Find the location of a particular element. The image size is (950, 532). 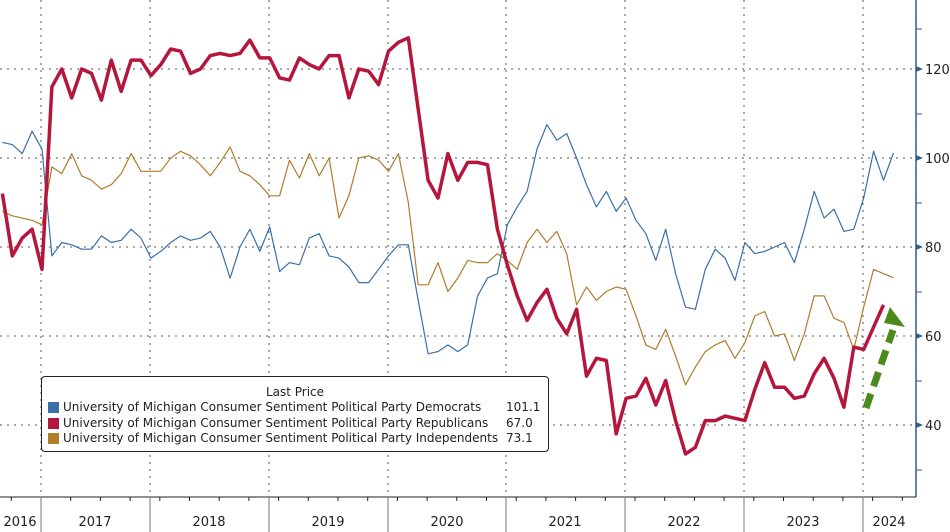

y-tick-label: 120 is located at coordinates (937, 70).